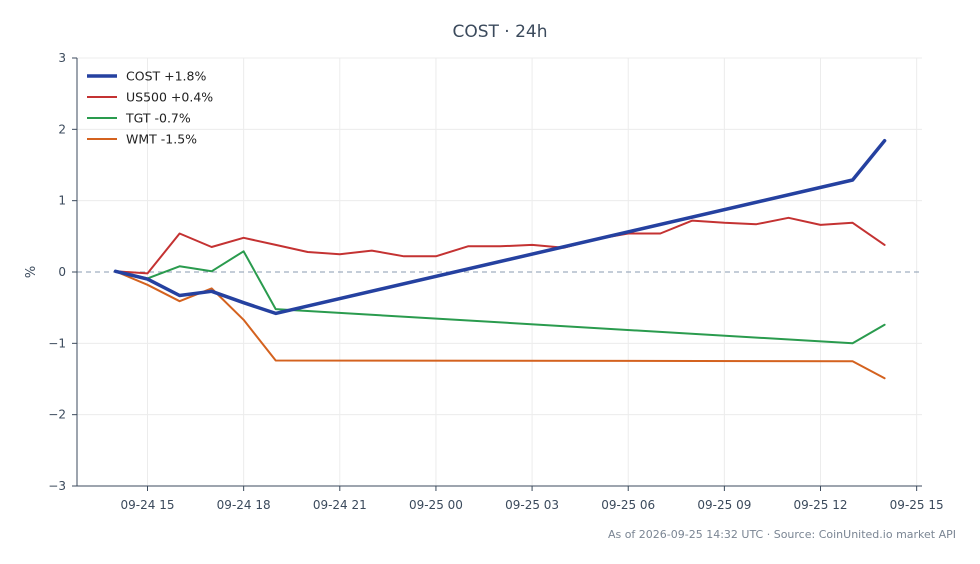  I want to click on x-tick-label: 09-25 09, so click(724, 505).